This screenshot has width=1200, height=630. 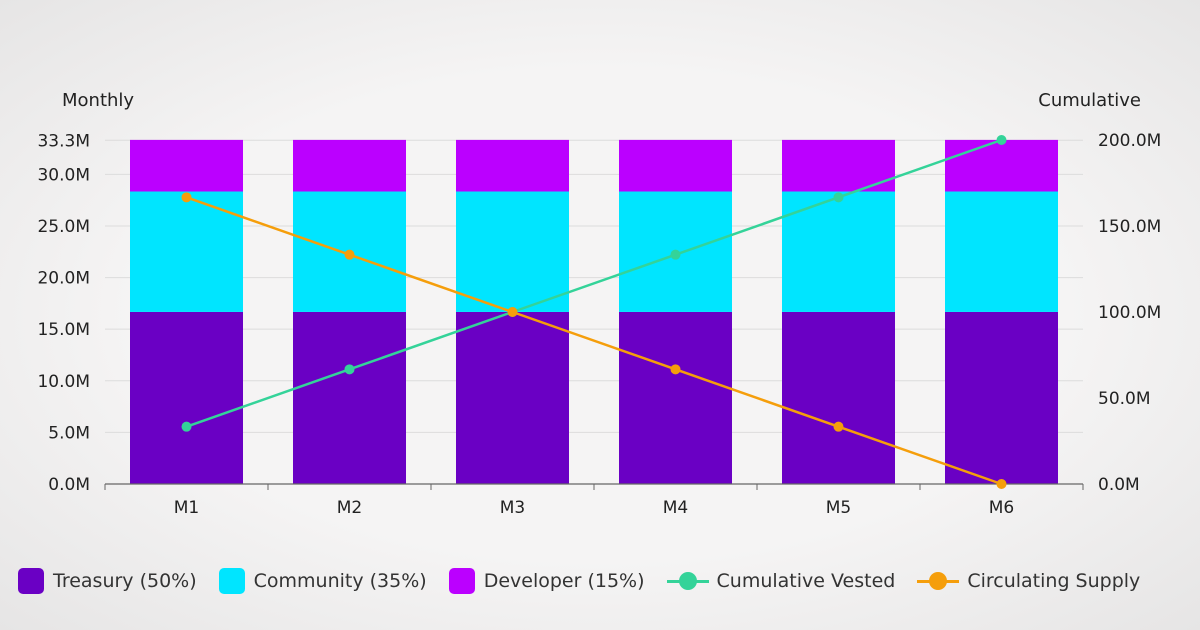 What do you see at coordinates (512, 508) in the screenshot?
I see `x-tick-label: M3` at bounding box center [512, 508].